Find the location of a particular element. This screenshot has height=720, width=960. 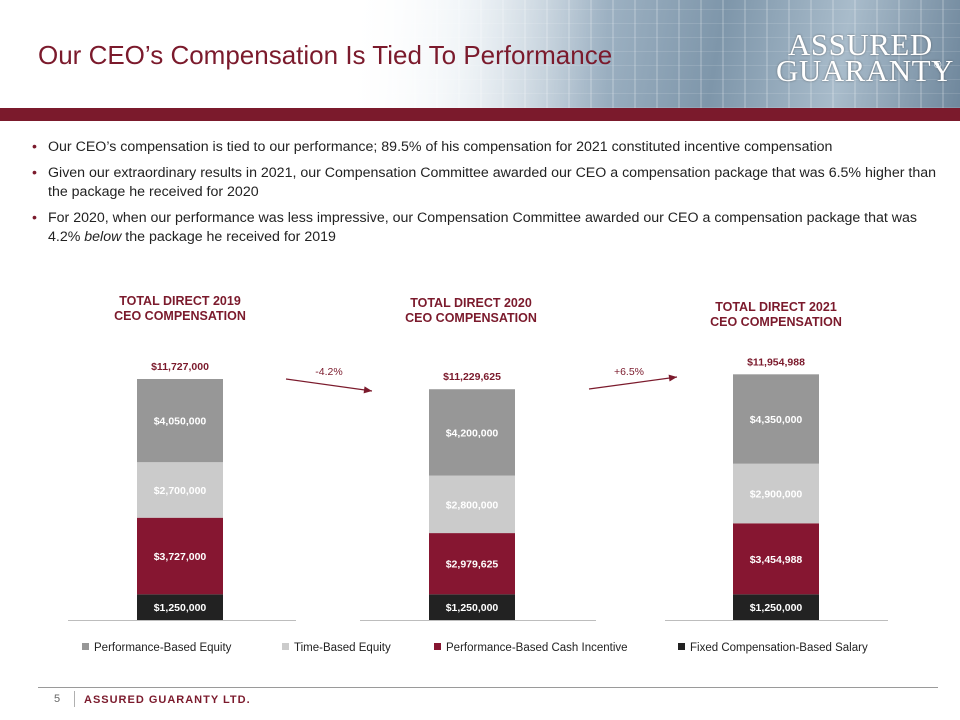

footer-company-name: ASSURED GUARANTY LTD. is located at coordinates (167, 700).